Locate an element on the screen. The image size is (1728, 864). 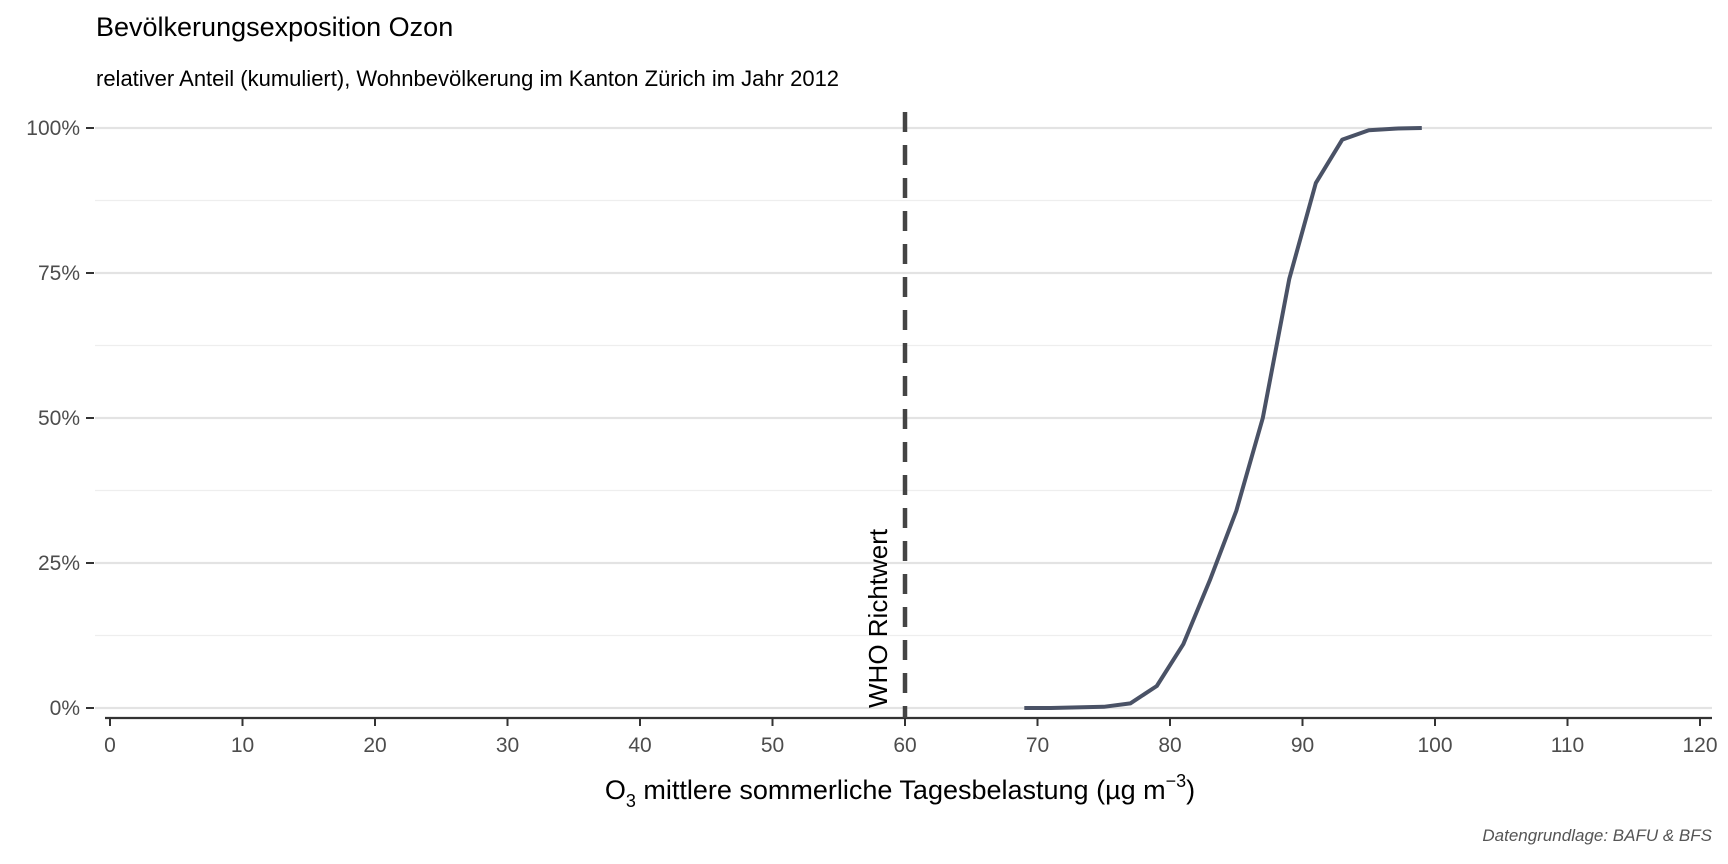
x-axis-title-part: 3 is located at coordinates (631, 801).